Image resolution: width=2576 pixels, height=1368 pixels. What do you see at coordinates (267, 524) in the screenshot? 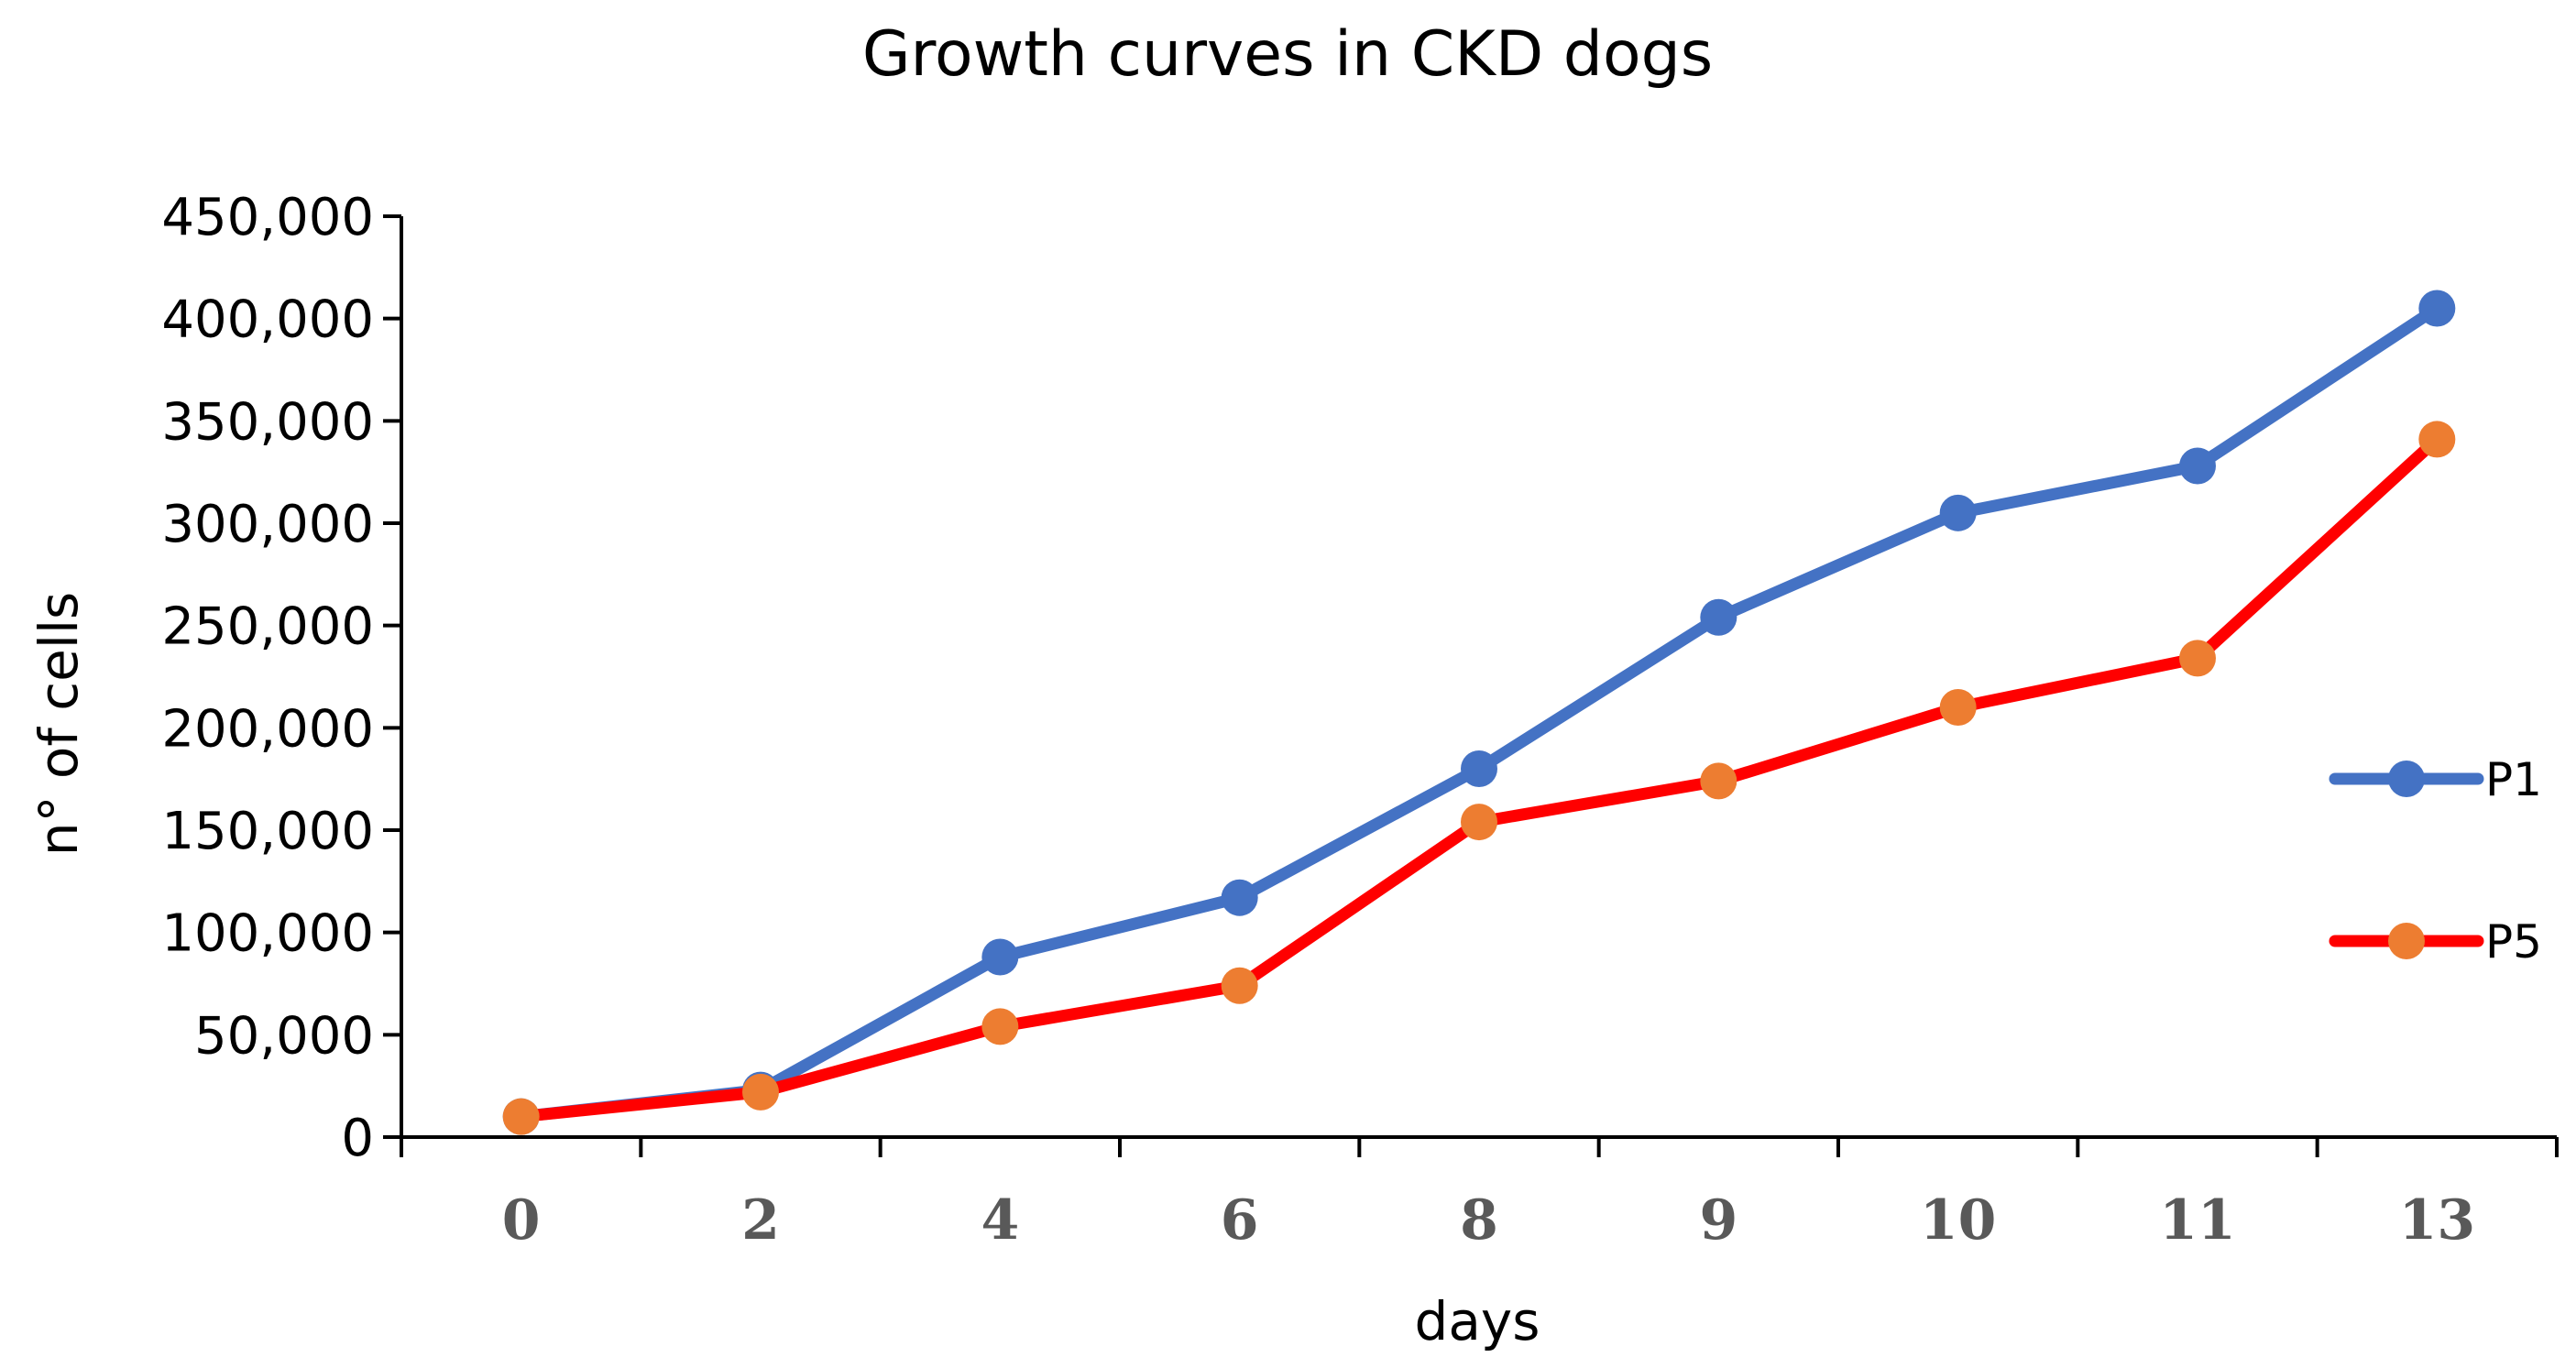
I see `y-tick-label: 300,000` at bounding box center [267, 524].